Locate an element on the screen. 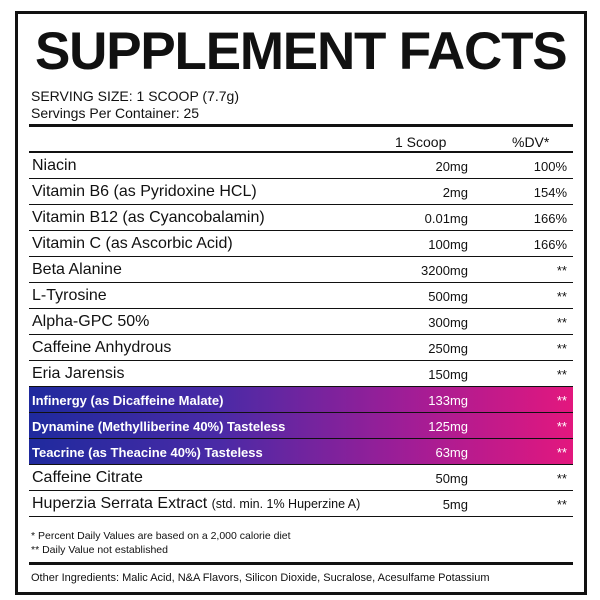  table-row: Vitamin B6 (as Pyridoxine HCL) 2mg 154% is located at coordinates (301, 192).